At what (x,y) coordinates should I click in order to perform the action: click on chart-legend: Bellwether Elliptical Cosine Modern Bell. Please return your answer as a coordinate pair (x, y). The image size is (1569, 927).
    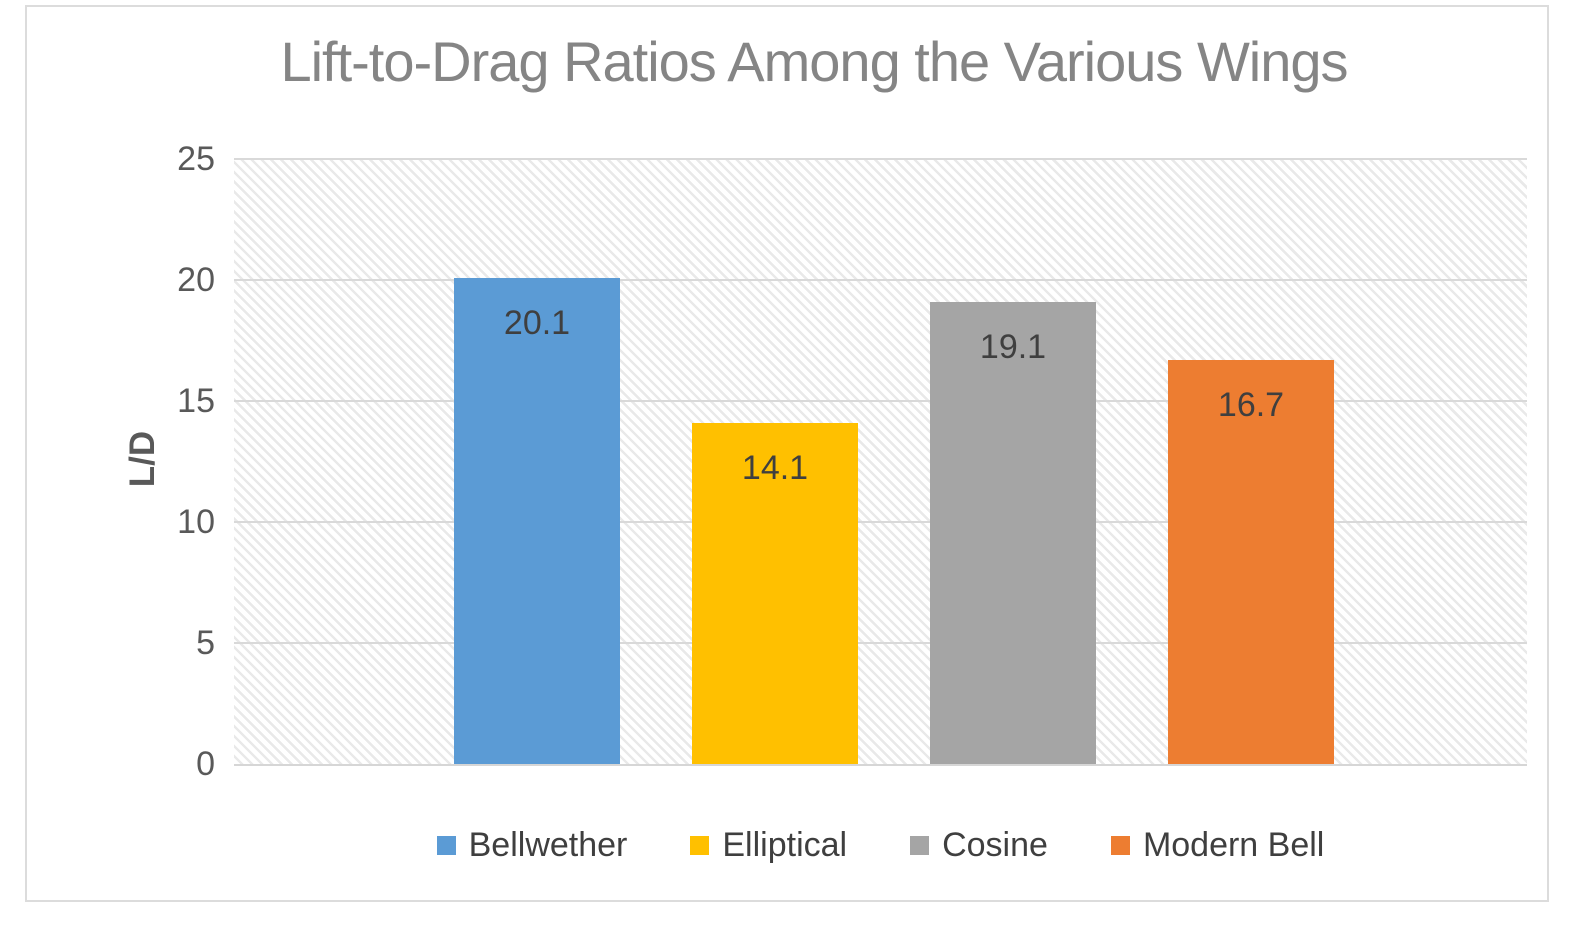
    Looking at the image, I should click on (880, 845).